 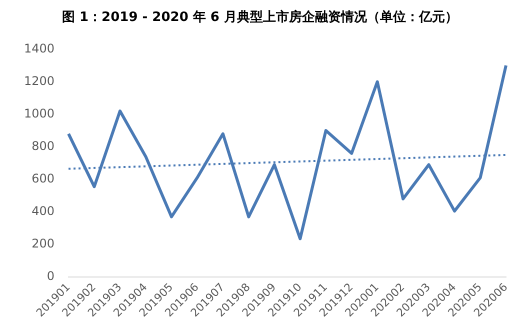 What do you see at coordinates (259, 17) in the screenshot?
I see `chart-title: 图 1：2019 - 2020 年 6 月典型上市房企融资情况（单位：亿元）` at bounding box center [259, 17].